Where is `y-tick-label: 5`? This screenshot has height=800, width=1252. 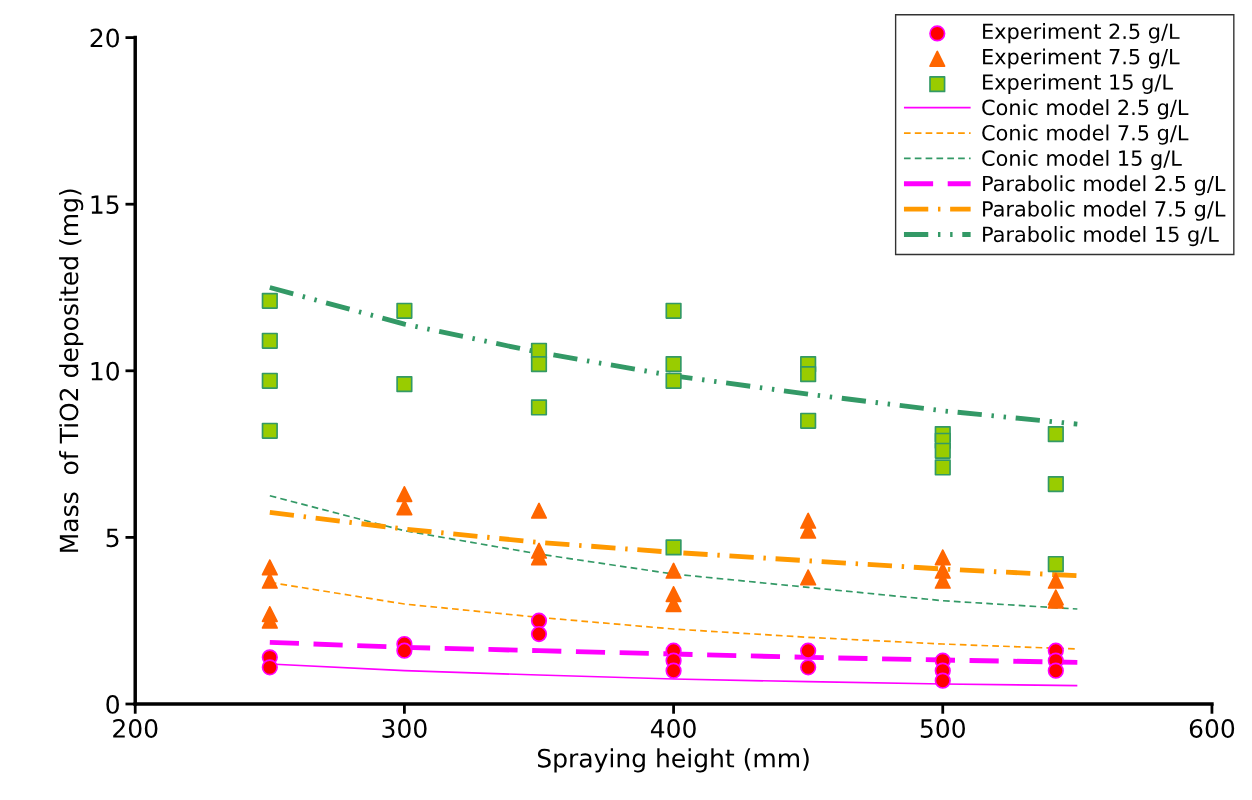
y-tick-label: 5 is located at coordinates (112, 538).